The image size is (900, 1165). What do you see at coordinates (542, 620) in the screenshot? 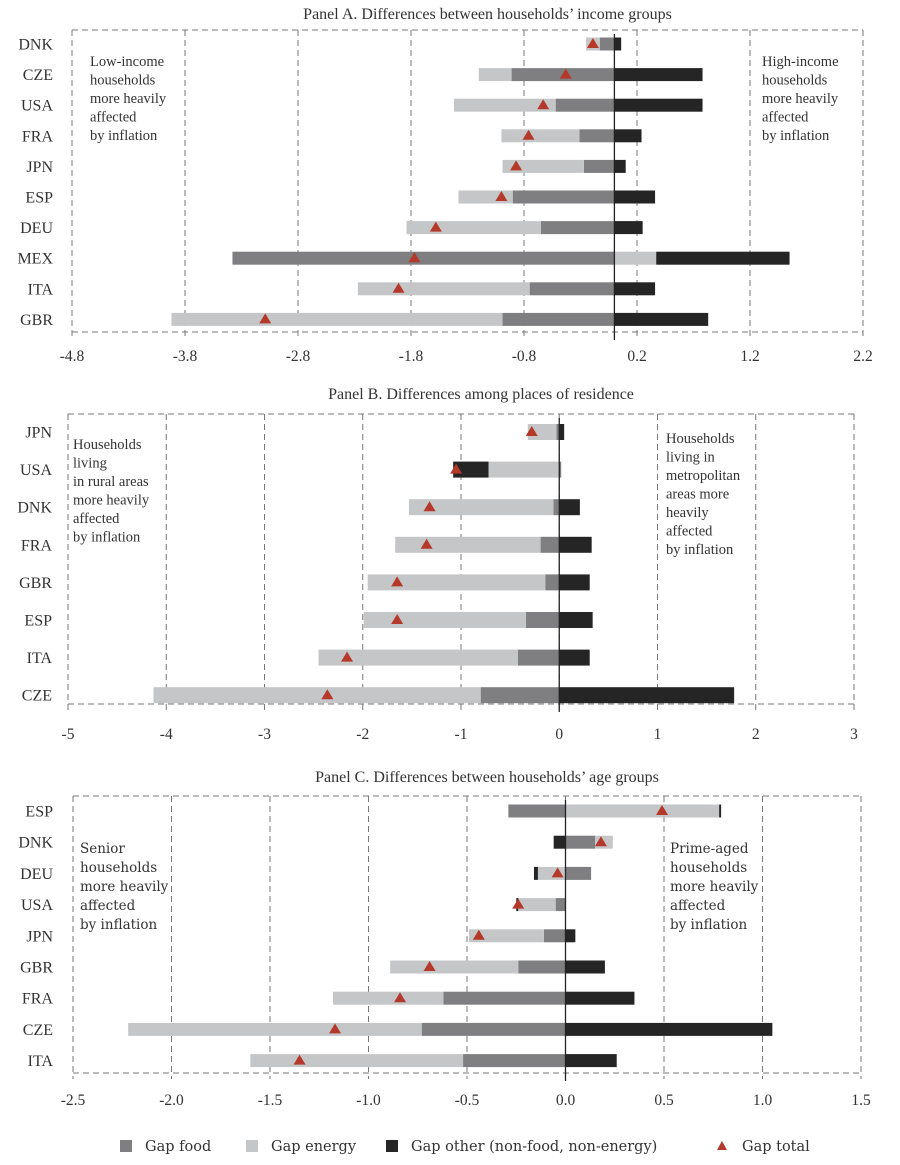
I see `bar-food-esp` at bounding box center [542, 620].